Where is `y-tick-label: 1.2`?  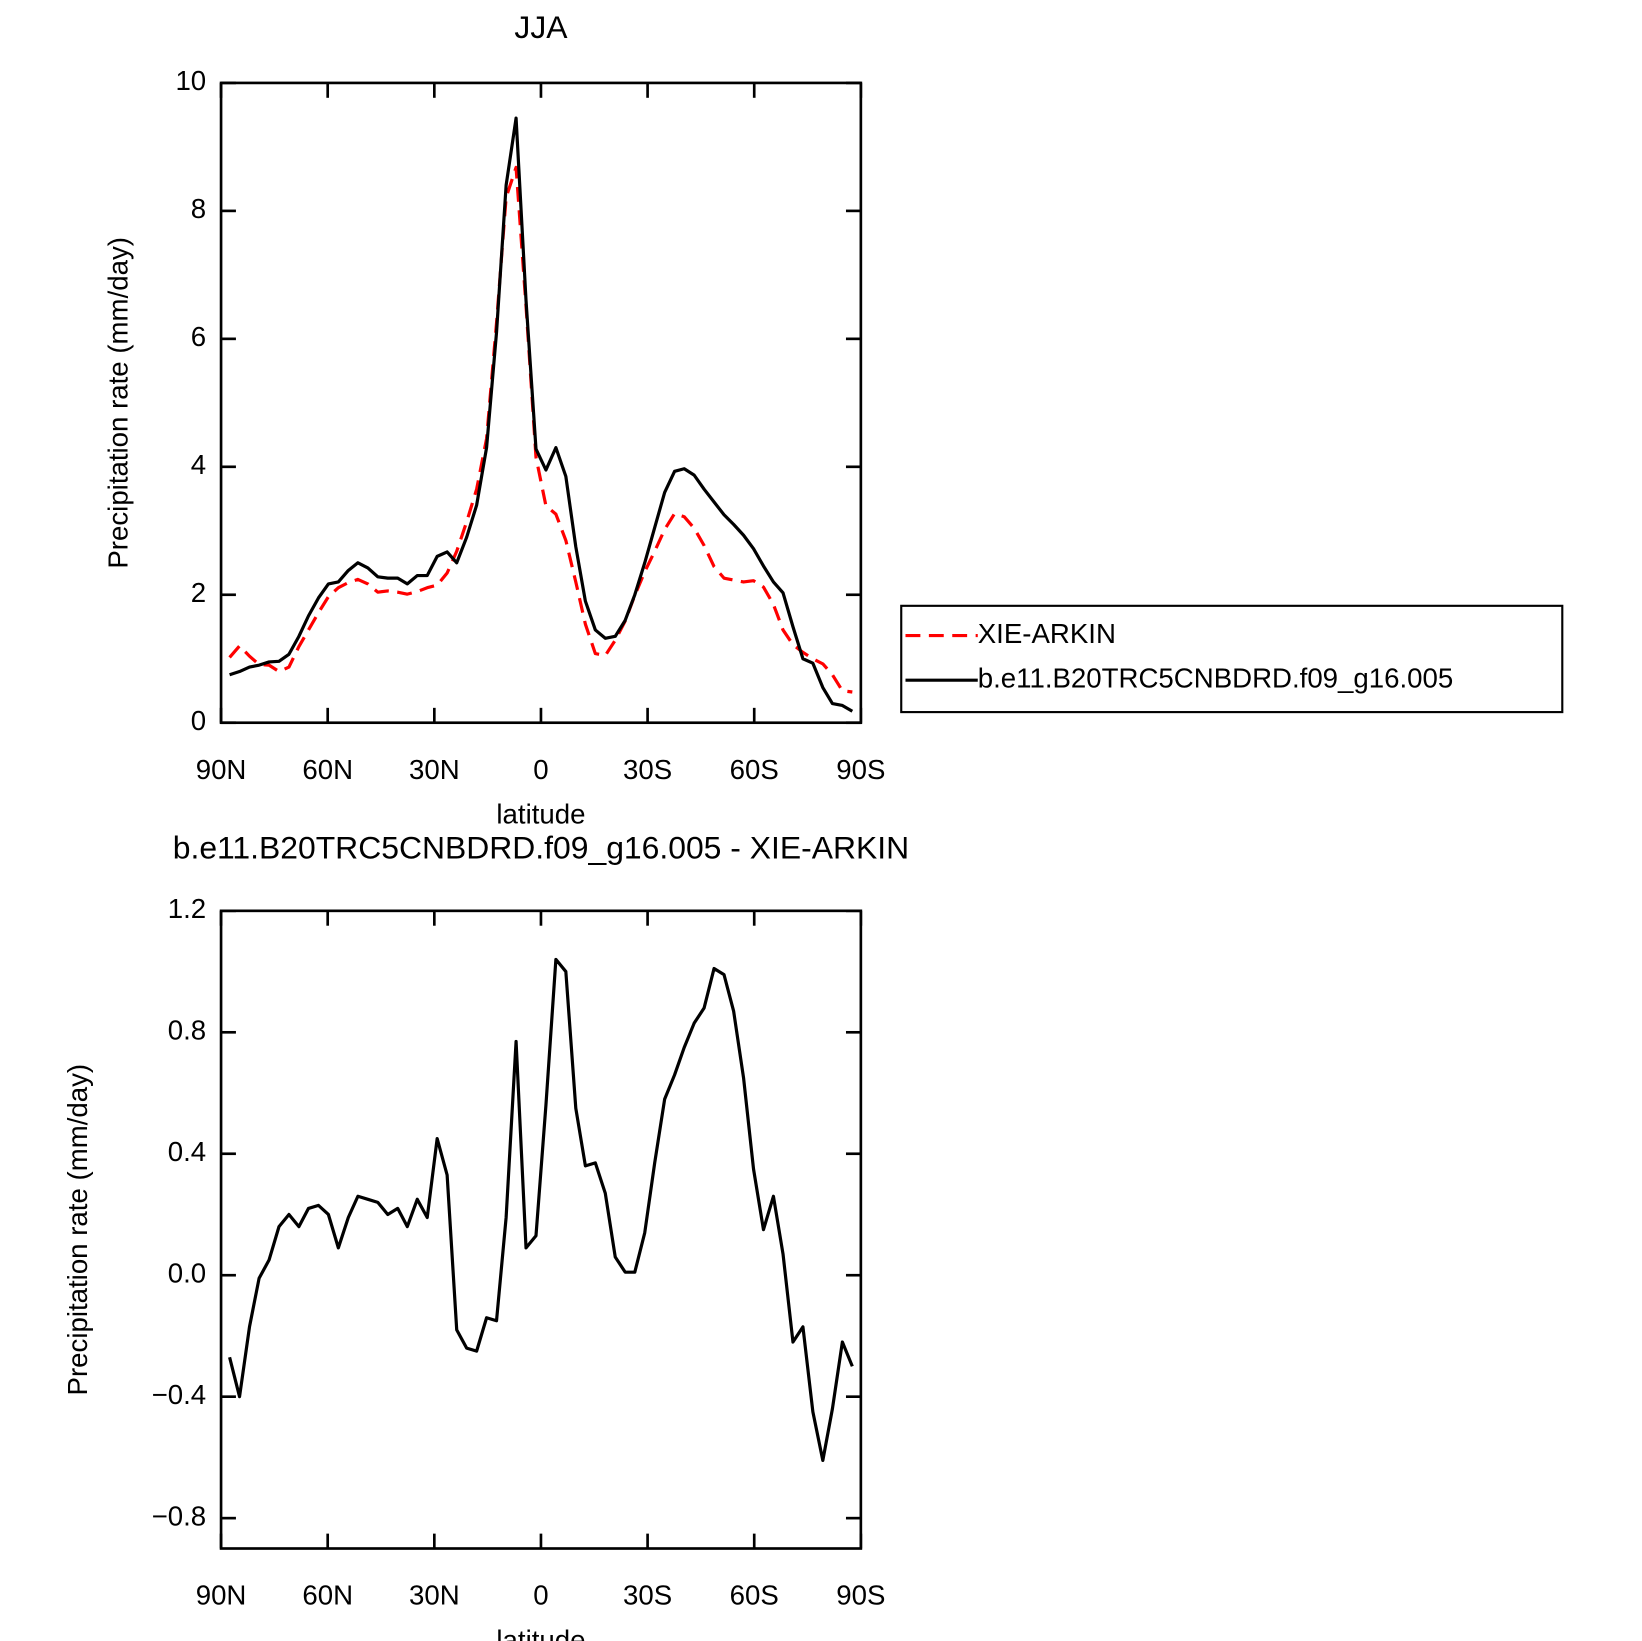 y-tick-label: 1.2 is located at coordinates (187, 908).